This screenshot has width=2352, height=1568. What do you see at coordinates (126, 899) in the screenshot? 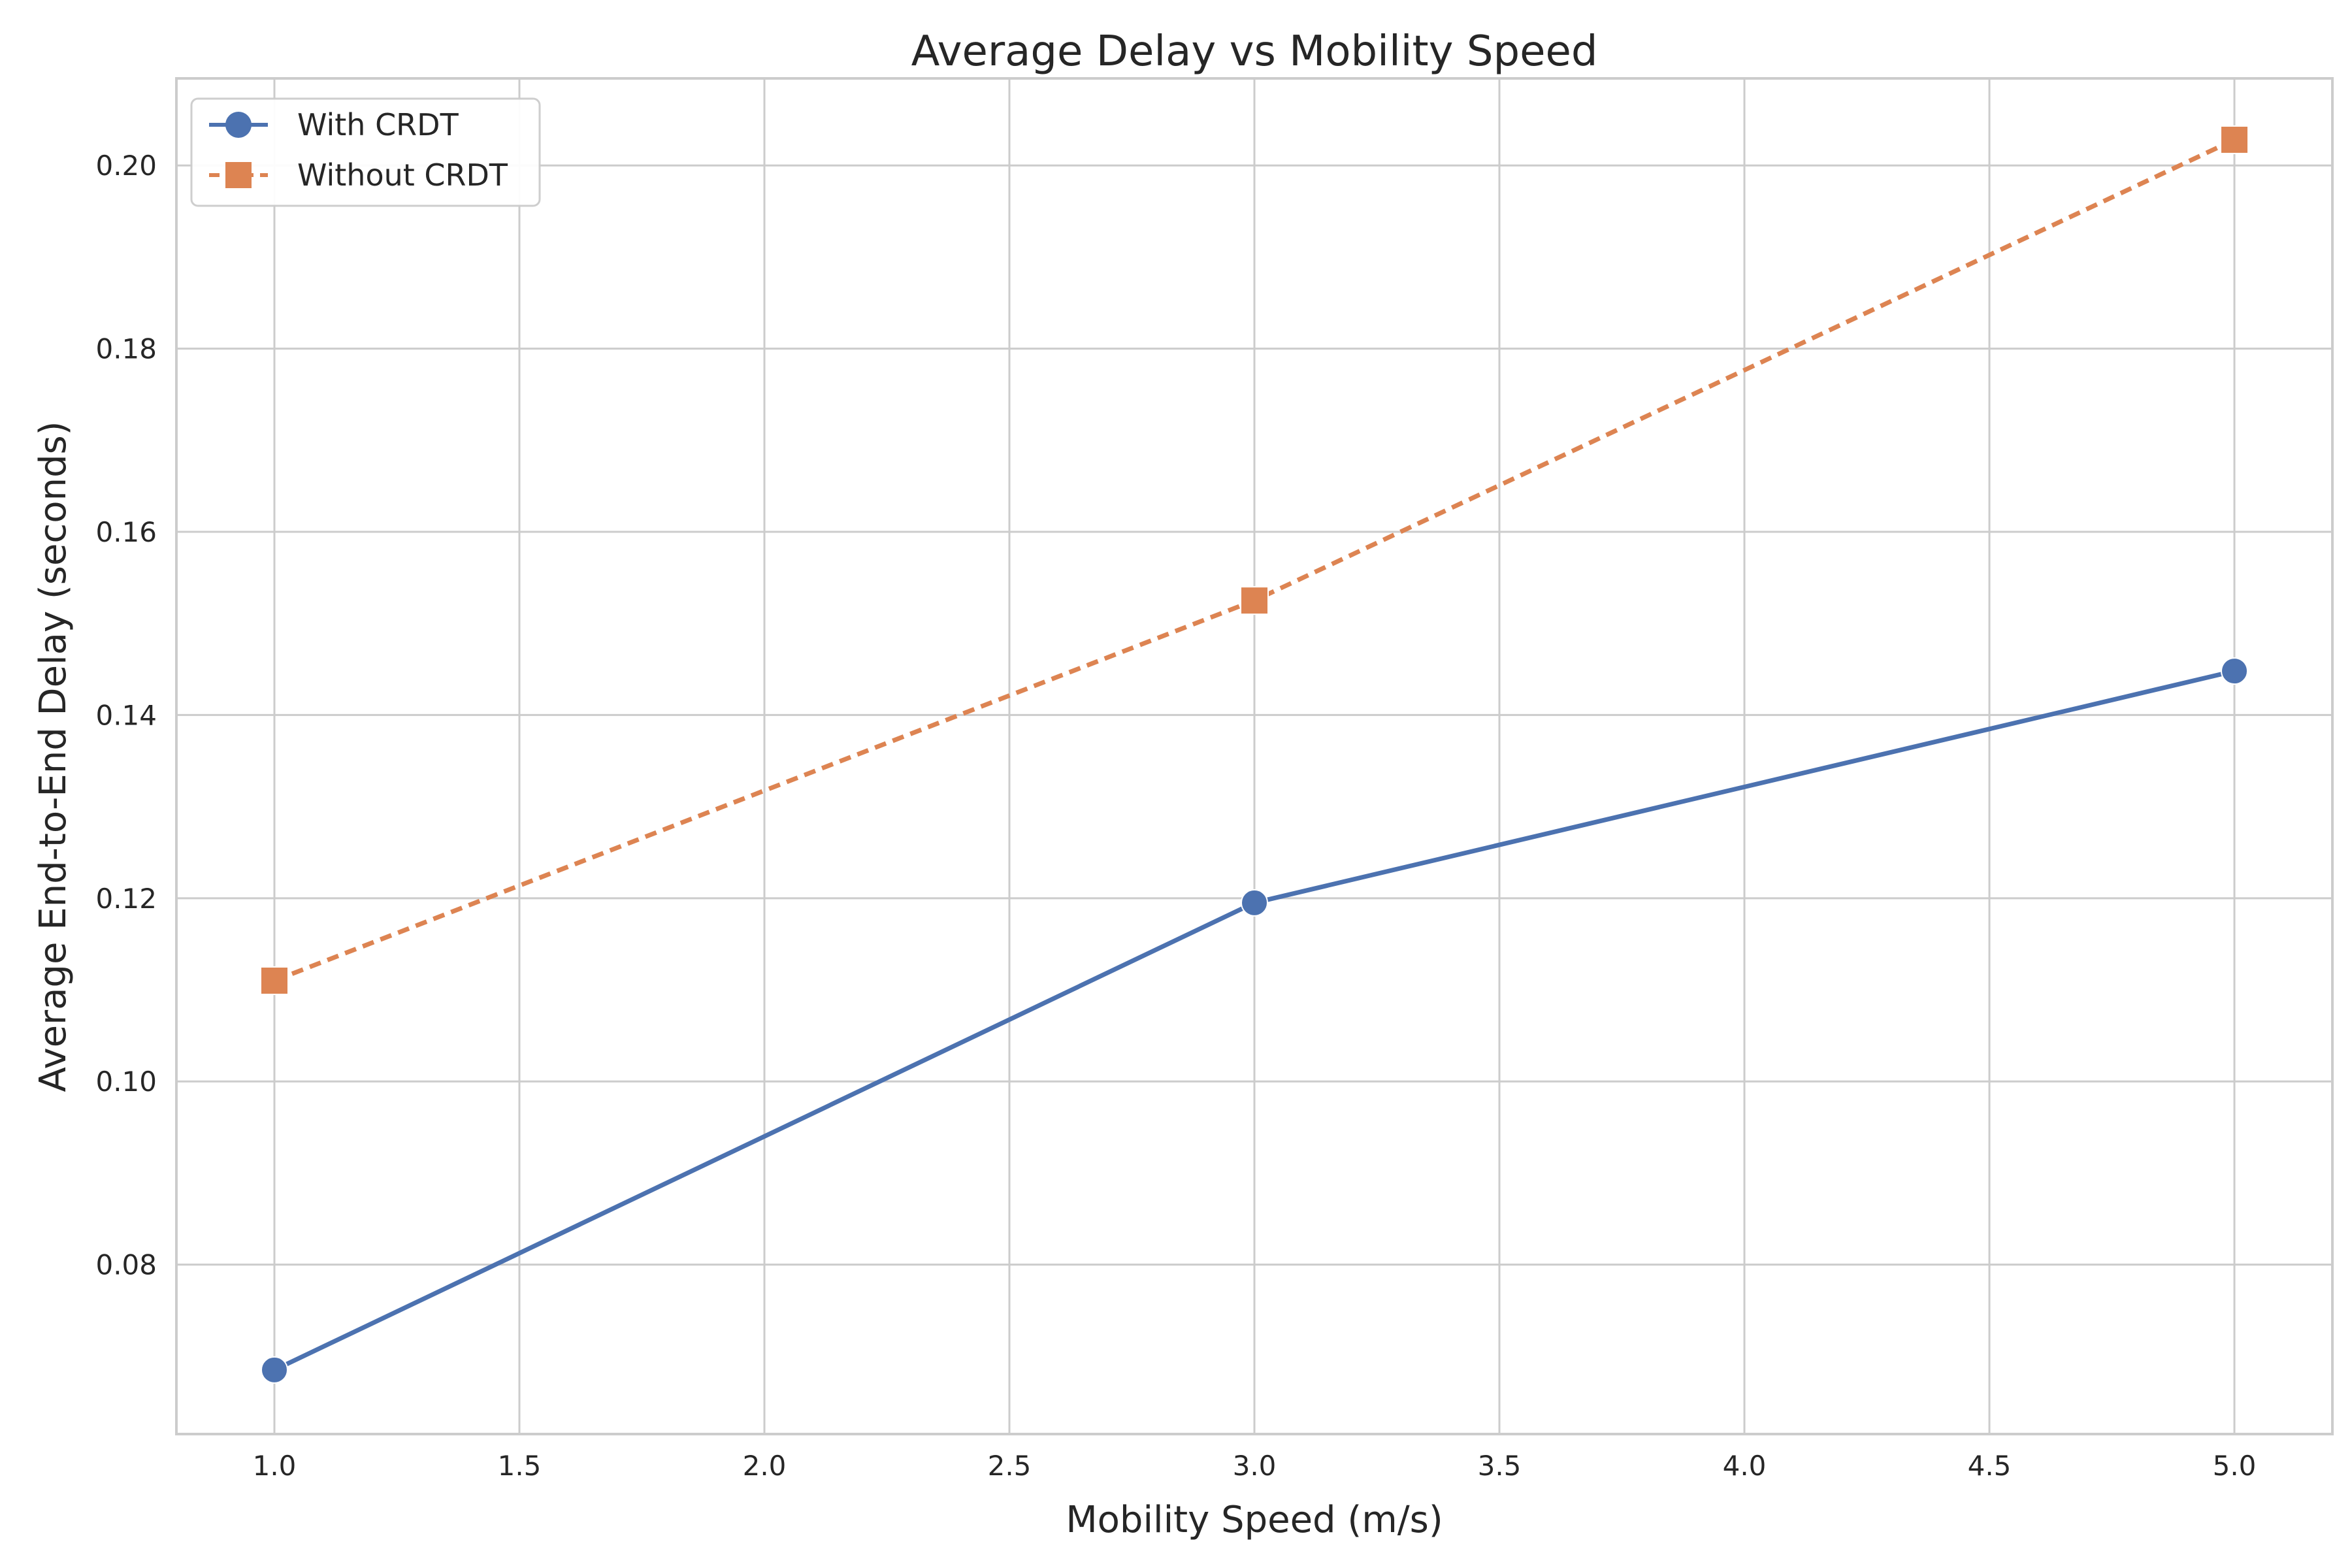
I see `y-tick-label: 0.12` at bounding box center [126, 899].